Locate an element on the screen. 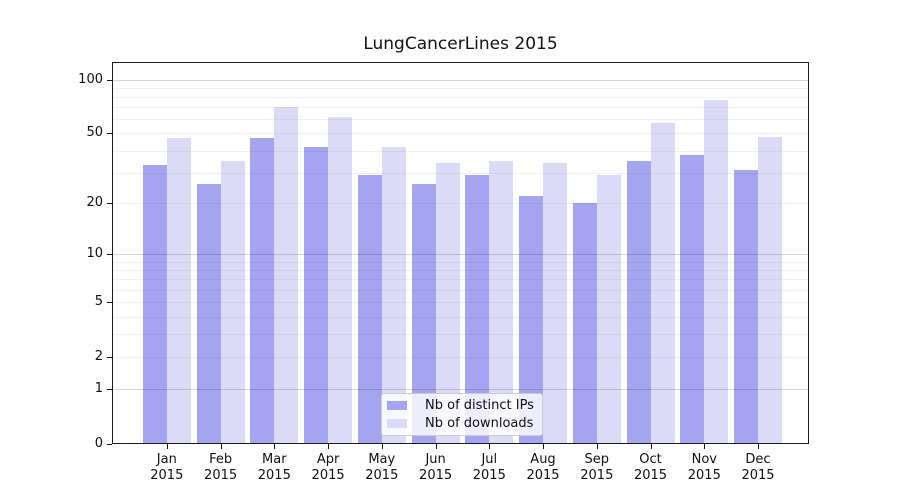 This screenshot has height=500, width=900. y-tick-label: 0 is located at coordinates (98, 443).